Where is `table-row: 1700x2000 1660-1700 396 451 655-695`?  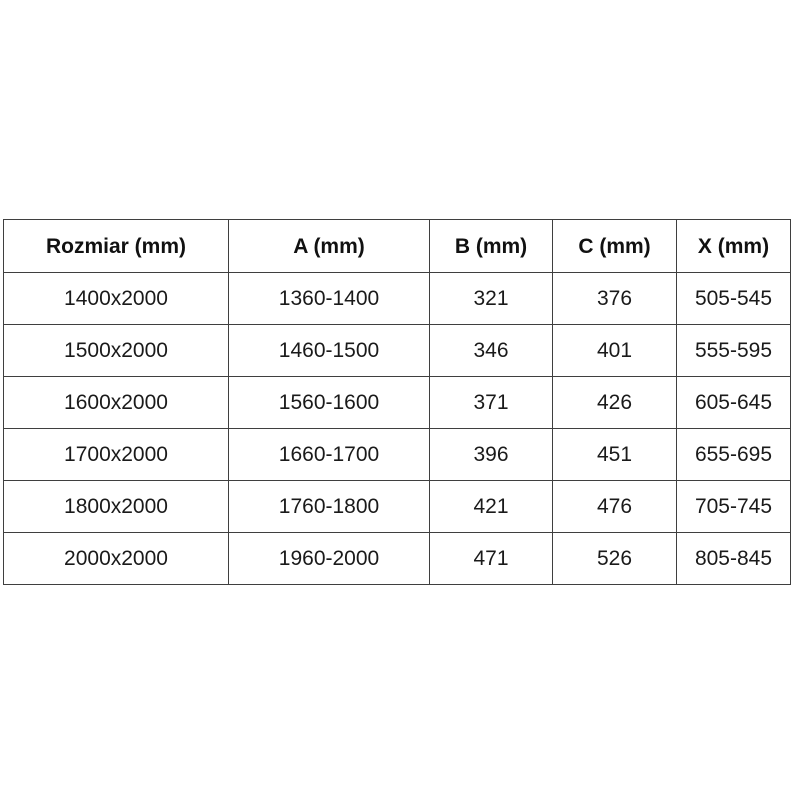 table-row: 1700x2000 1660-1700 396 451 655-695 is located at coordinates (397, 454).